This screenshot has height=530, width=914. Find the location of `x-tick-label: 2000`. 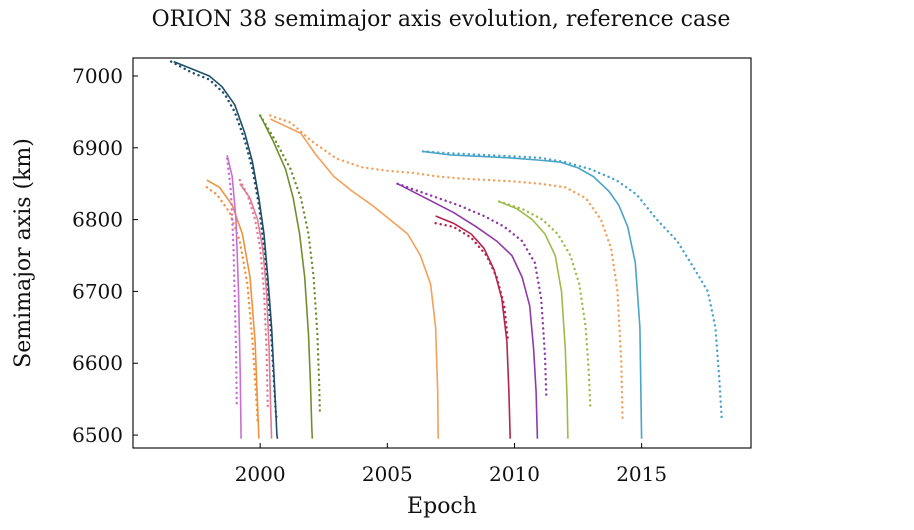

x-tick-label: 2000 is located at coordinates (260, 474).